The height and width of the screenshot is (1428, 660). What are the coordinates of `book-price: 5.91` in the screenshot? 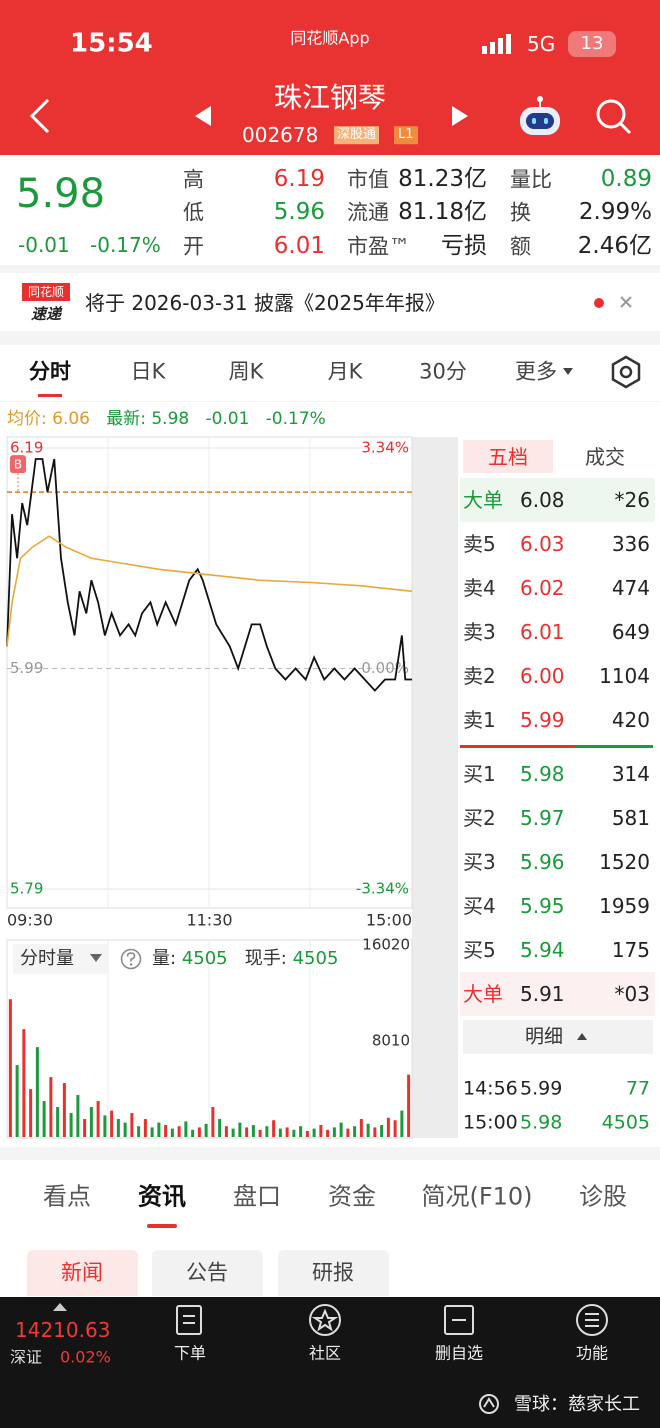 It's located at (542, 994).